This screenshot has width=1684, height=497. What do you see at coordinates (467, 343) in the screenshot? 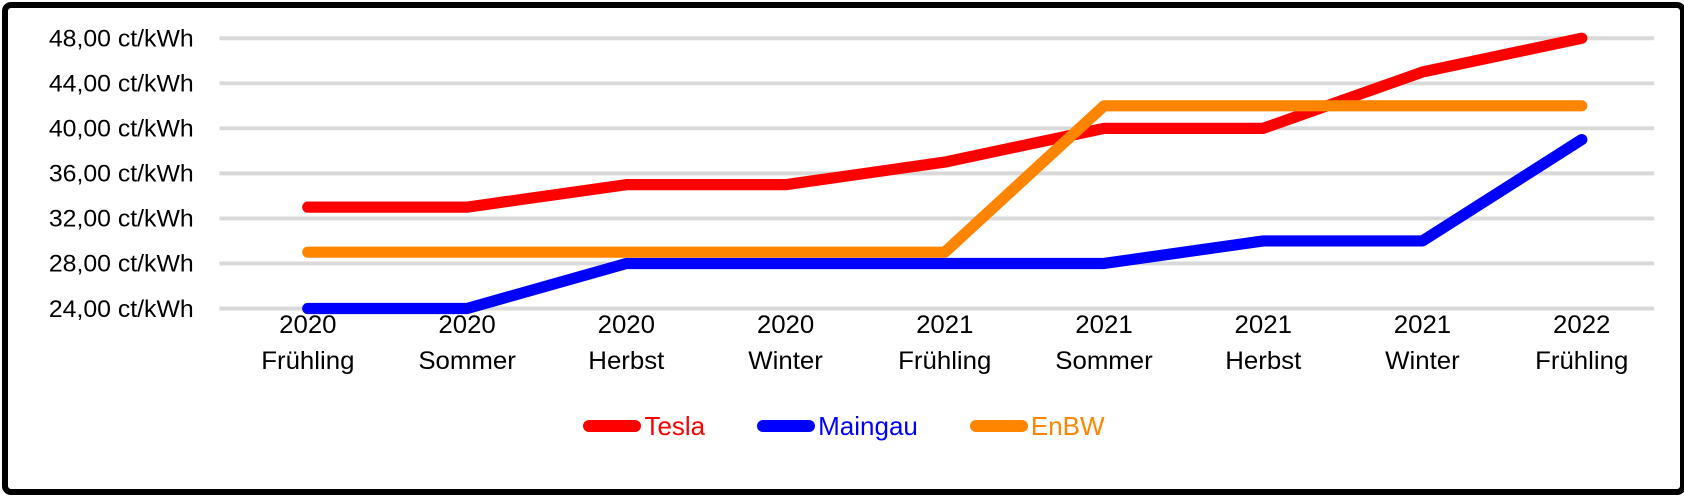
I see `x-tick: 2020 Sommer` at bounding box center [467, 343].